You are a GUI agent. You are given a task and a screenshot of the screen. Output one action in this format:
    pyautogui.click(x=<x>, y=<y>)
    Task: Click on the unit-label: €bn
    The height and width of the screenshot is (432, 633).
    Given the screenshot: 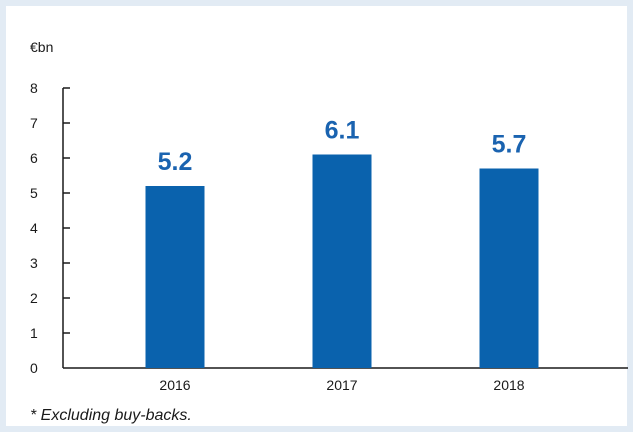 What is the action you would take?
    pyautogui.click(x=41, y=47)
    